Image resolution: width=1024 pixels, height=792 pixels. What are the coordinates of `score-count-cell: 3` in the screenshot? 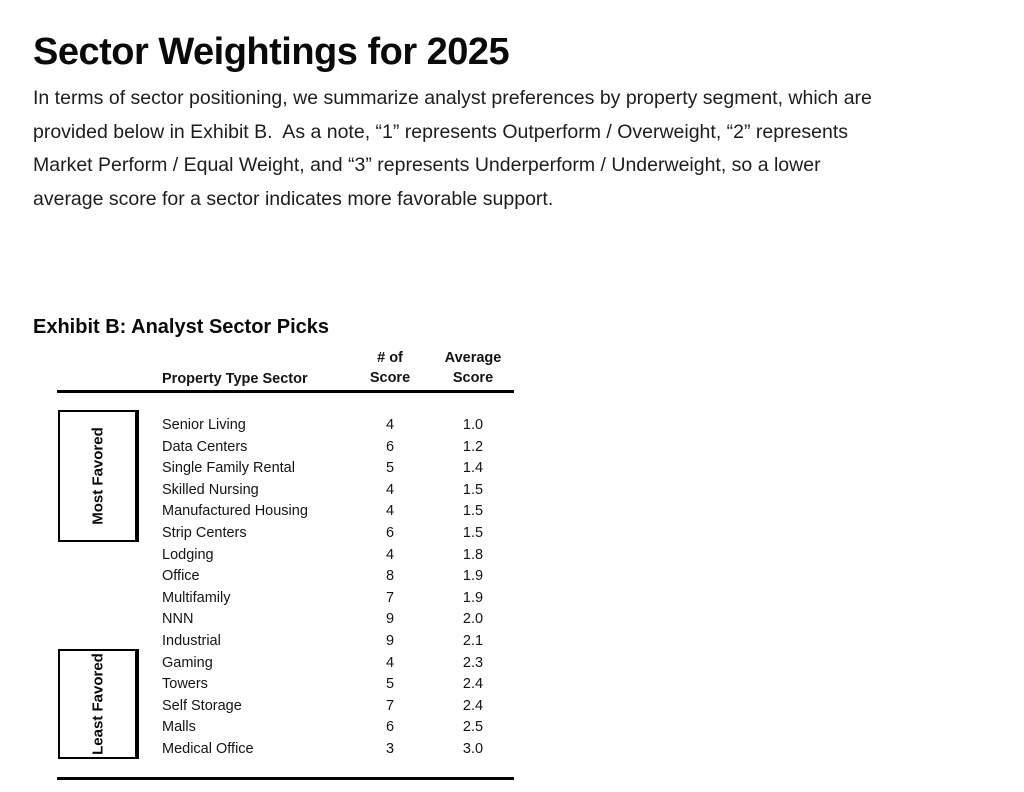 It's located at (390, 748).